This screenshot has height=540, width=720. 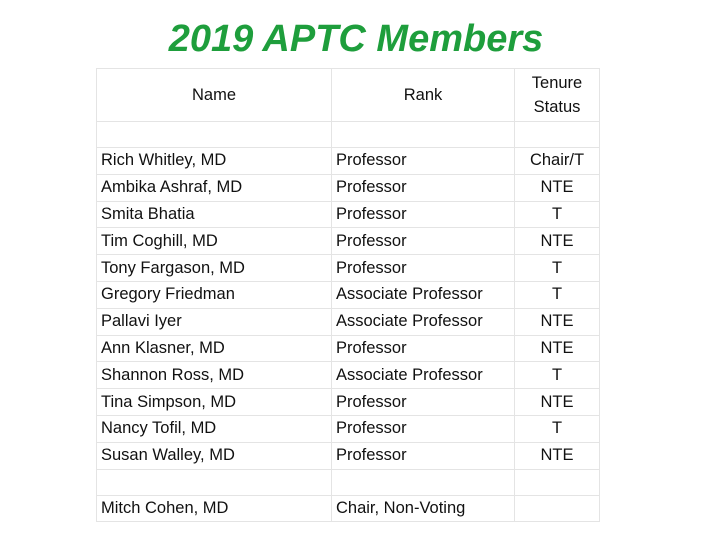 What do you see at coordinates (214, 214) in the screenshot?
I see `cell: Smita Bhatia` at bounding box center [214, 214].